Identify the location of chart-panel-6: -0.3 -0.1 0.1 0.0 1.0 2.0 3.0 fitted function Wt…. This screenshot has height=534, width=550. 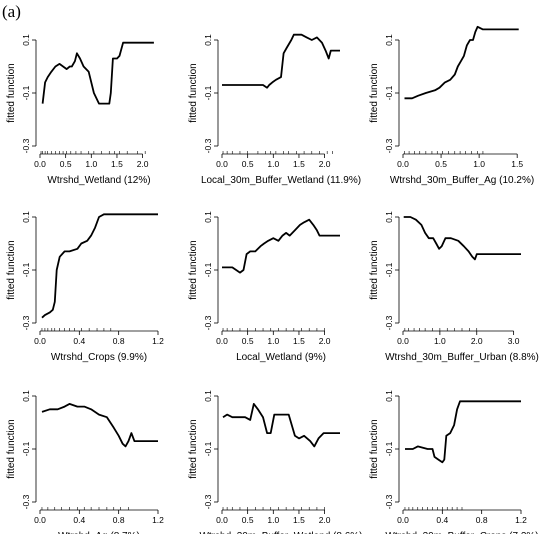
(454, 287).